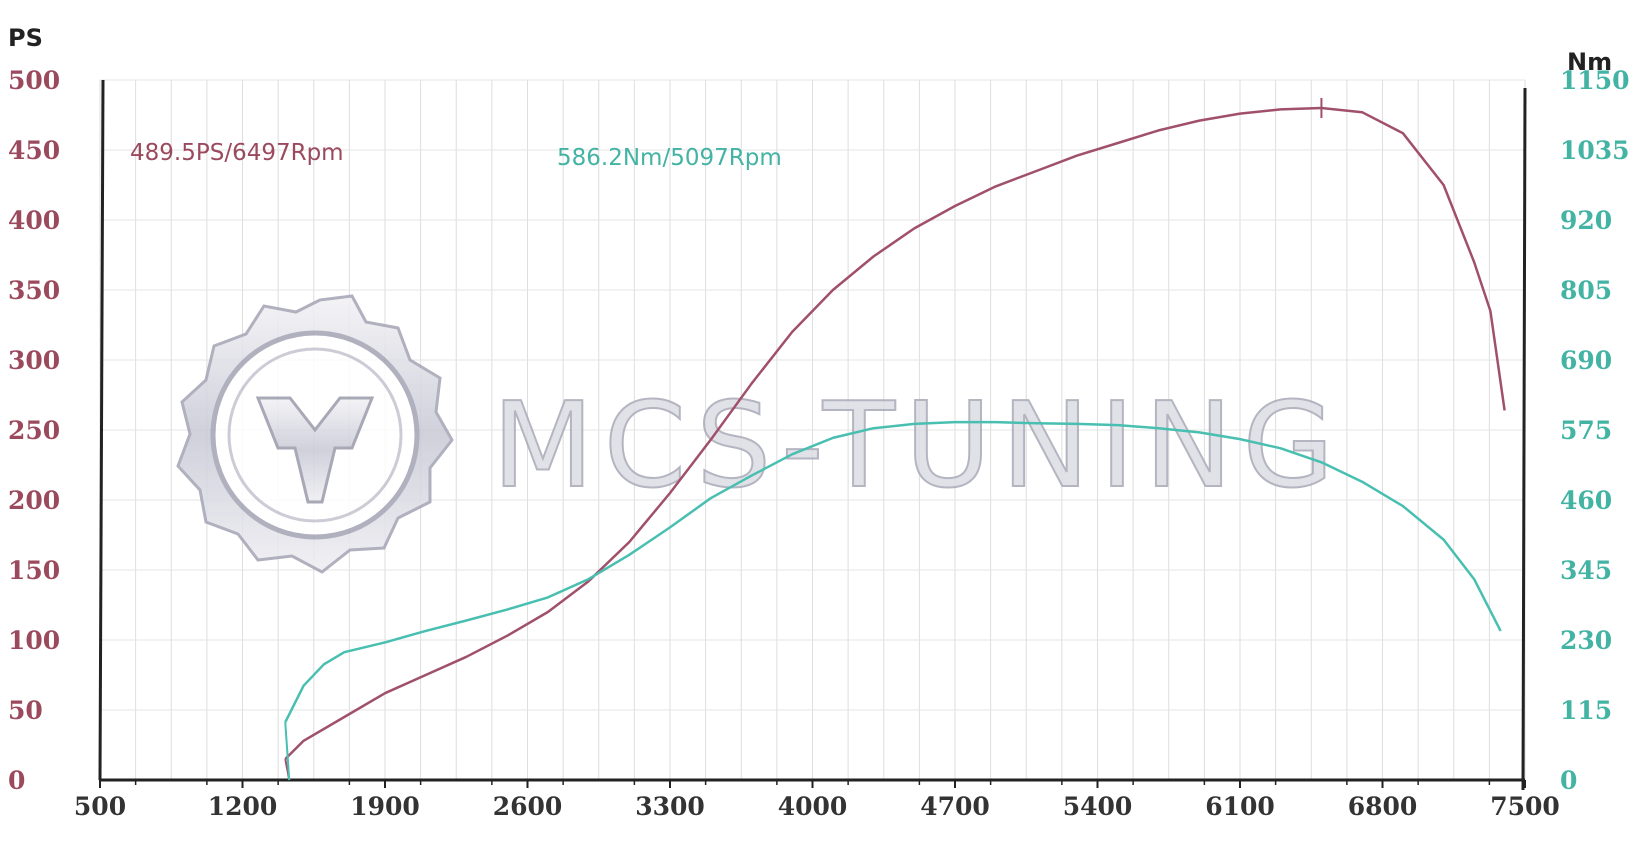 This screenshot has width=1646, height=866. What do you see at coordinates (918, 445) in the screenshot?
I see `watermark-text: MCS-TUNING` at bounding box center [918, 445].